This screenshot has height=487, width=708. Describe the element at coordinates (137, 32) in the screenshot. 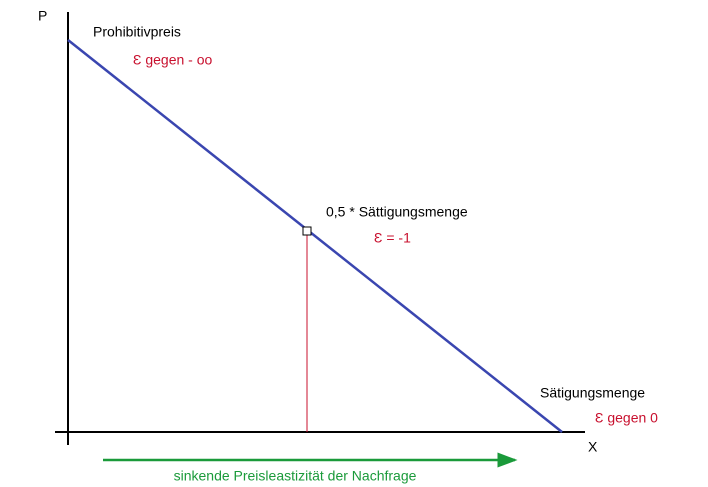

I see `point-label: Prohibitivpreis` at that location.